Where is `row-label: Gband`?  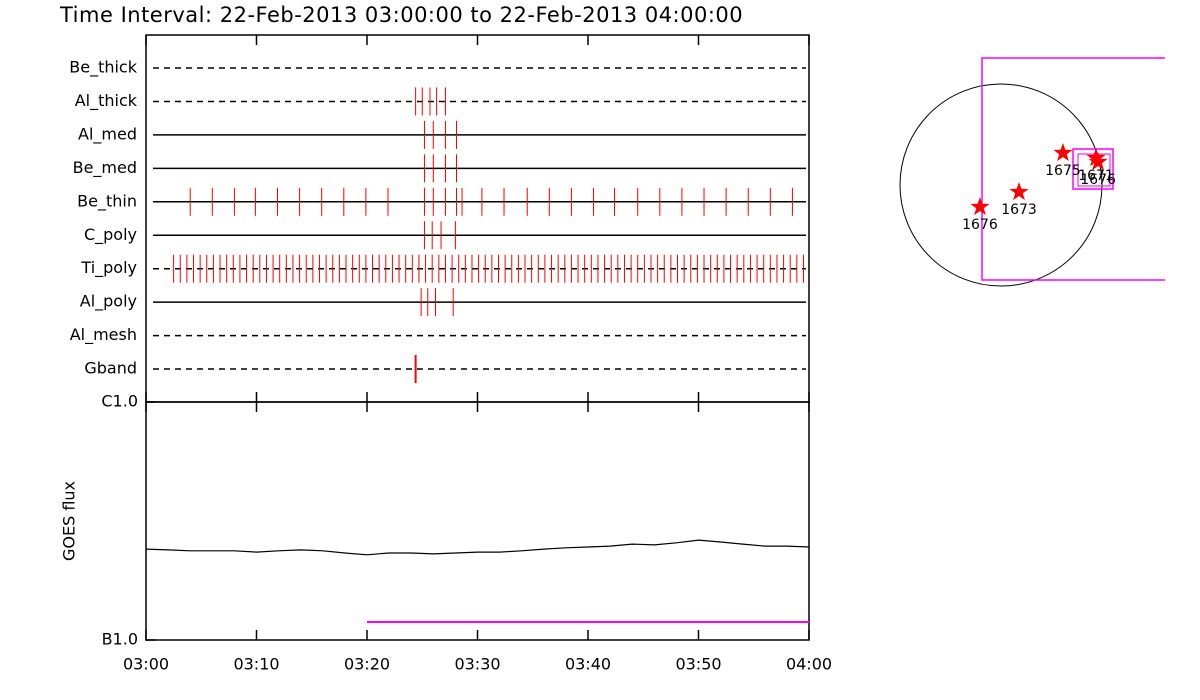 row-label: Gband is located at coordinates (110, 368).